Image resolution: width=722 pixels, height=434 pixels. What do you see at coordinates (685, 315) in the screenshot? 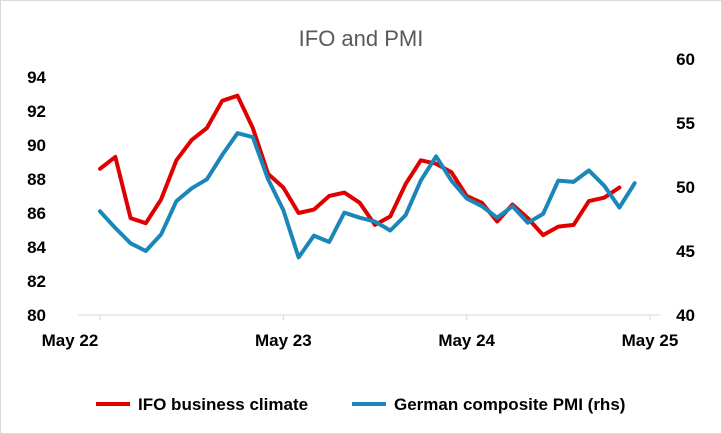
I see `y-right-tick-label: 40` at bounding box center [685, 315].